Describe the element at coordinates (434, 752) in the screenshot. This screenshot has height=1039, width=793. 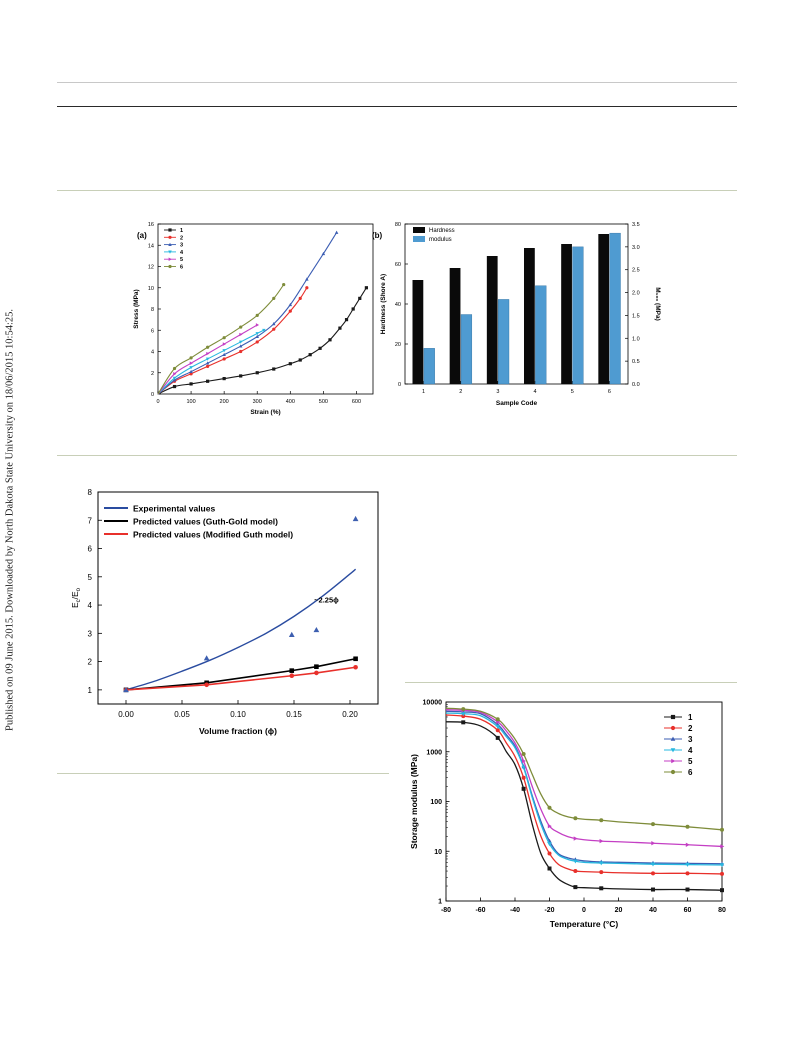
I see `y-tick-label: 1000` at that location.